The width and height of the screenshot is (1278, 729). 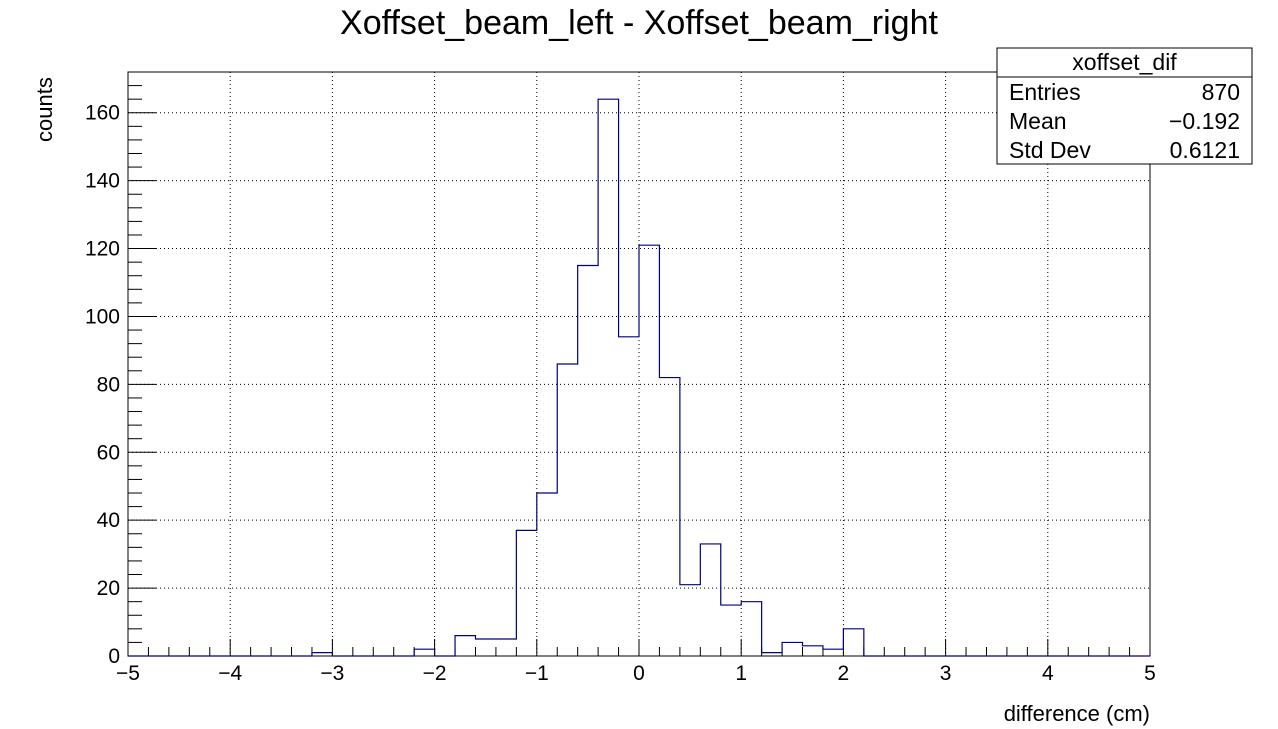 I want to click on chart-title: Xoffset_beam_left - Xoffset_beam_right, so click(x=639, y=23).